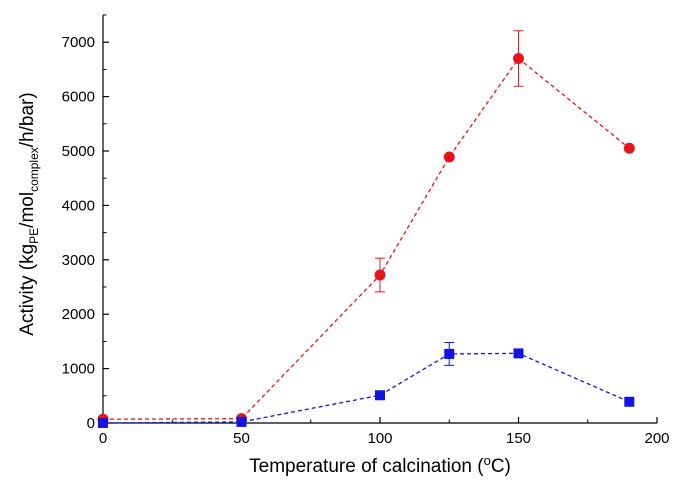  What do you see at coordinates (366, 388) in the screenshot?
I see `series-line` at bounding box center [366, 388].